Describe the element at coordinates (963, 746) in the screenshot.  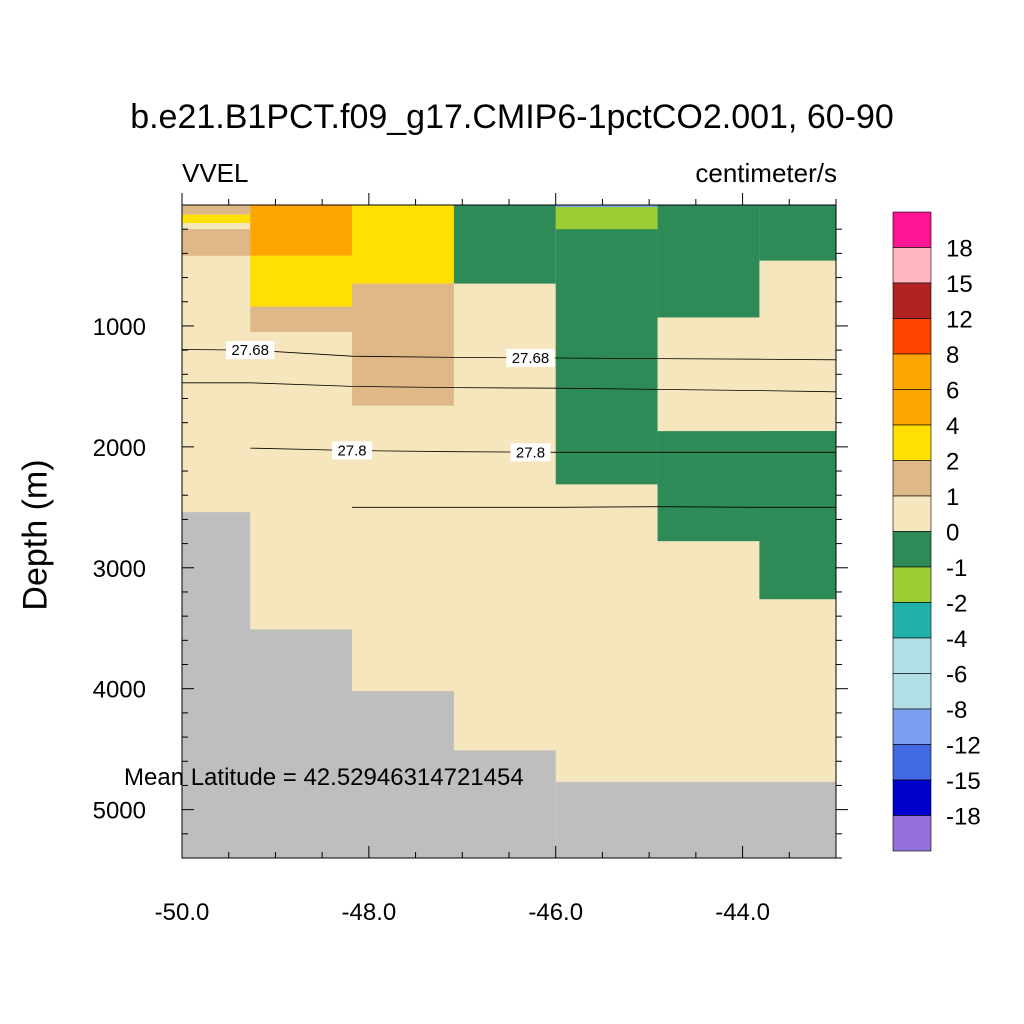
I see `colorbar-label: -12` at that location.